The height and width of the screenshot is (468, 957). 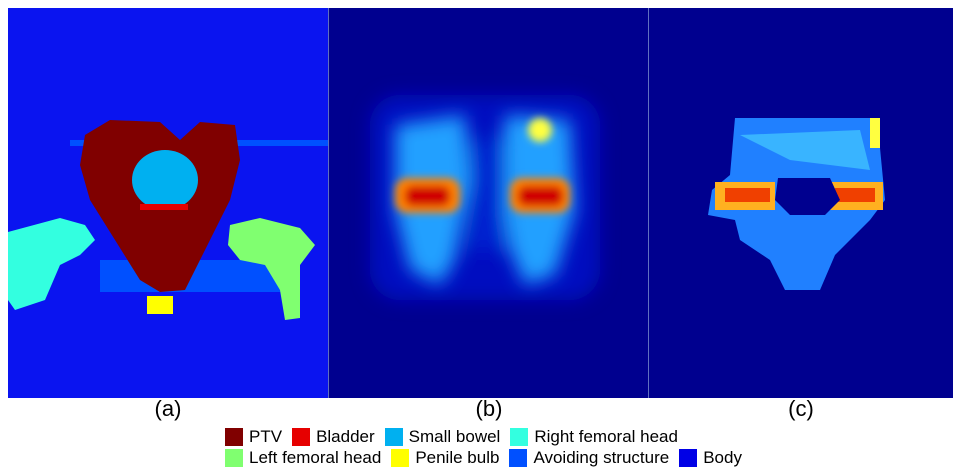 I want to click on legend-item: Left femoral head, so click(x=303, y=458).